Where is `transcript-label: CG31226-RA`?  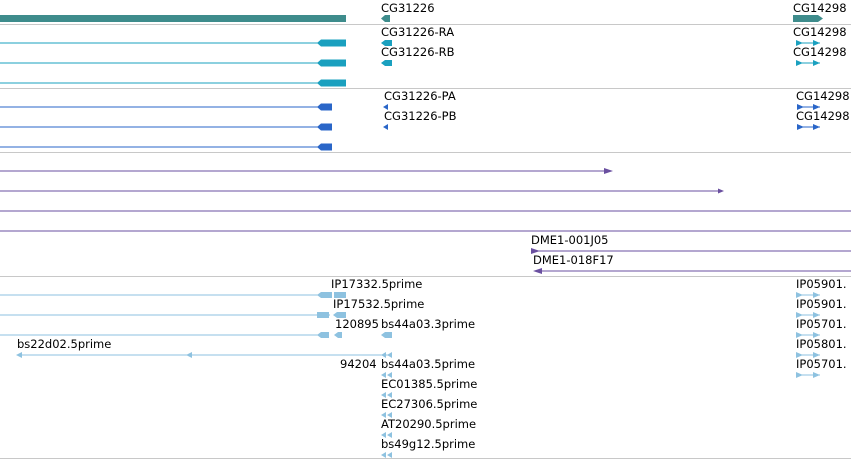
transcript-label: CG31226-RA is located at coordinates (418, 32).